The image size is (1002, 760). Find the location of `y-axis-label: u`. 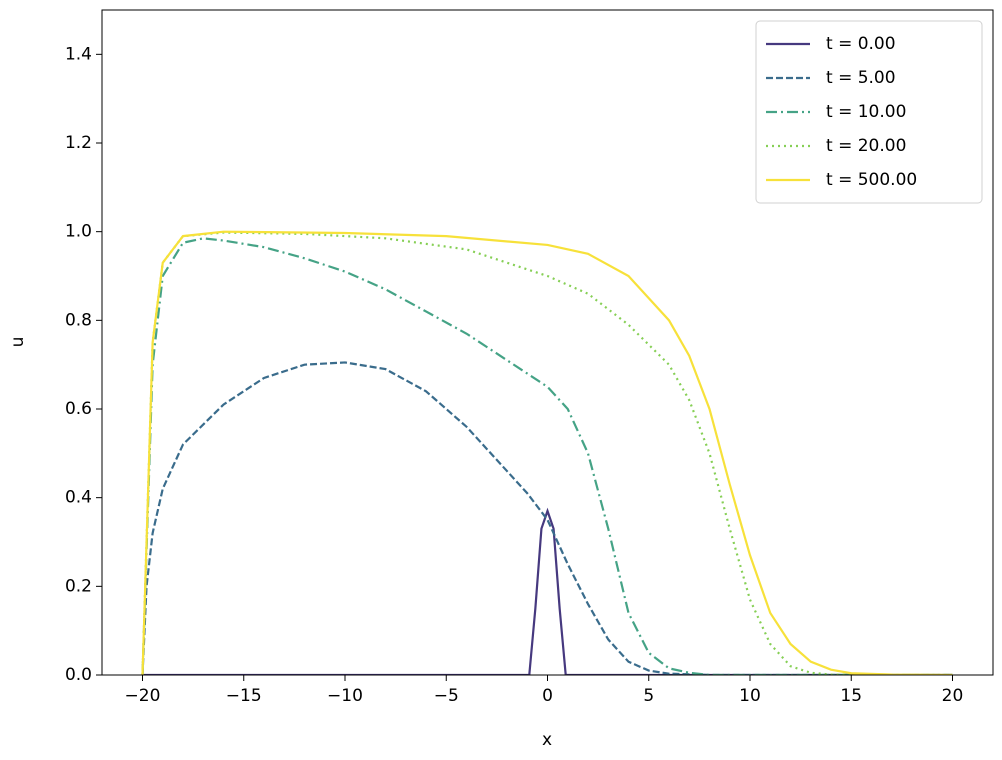

y-axis-label: u is located at coordinates (18, 342).